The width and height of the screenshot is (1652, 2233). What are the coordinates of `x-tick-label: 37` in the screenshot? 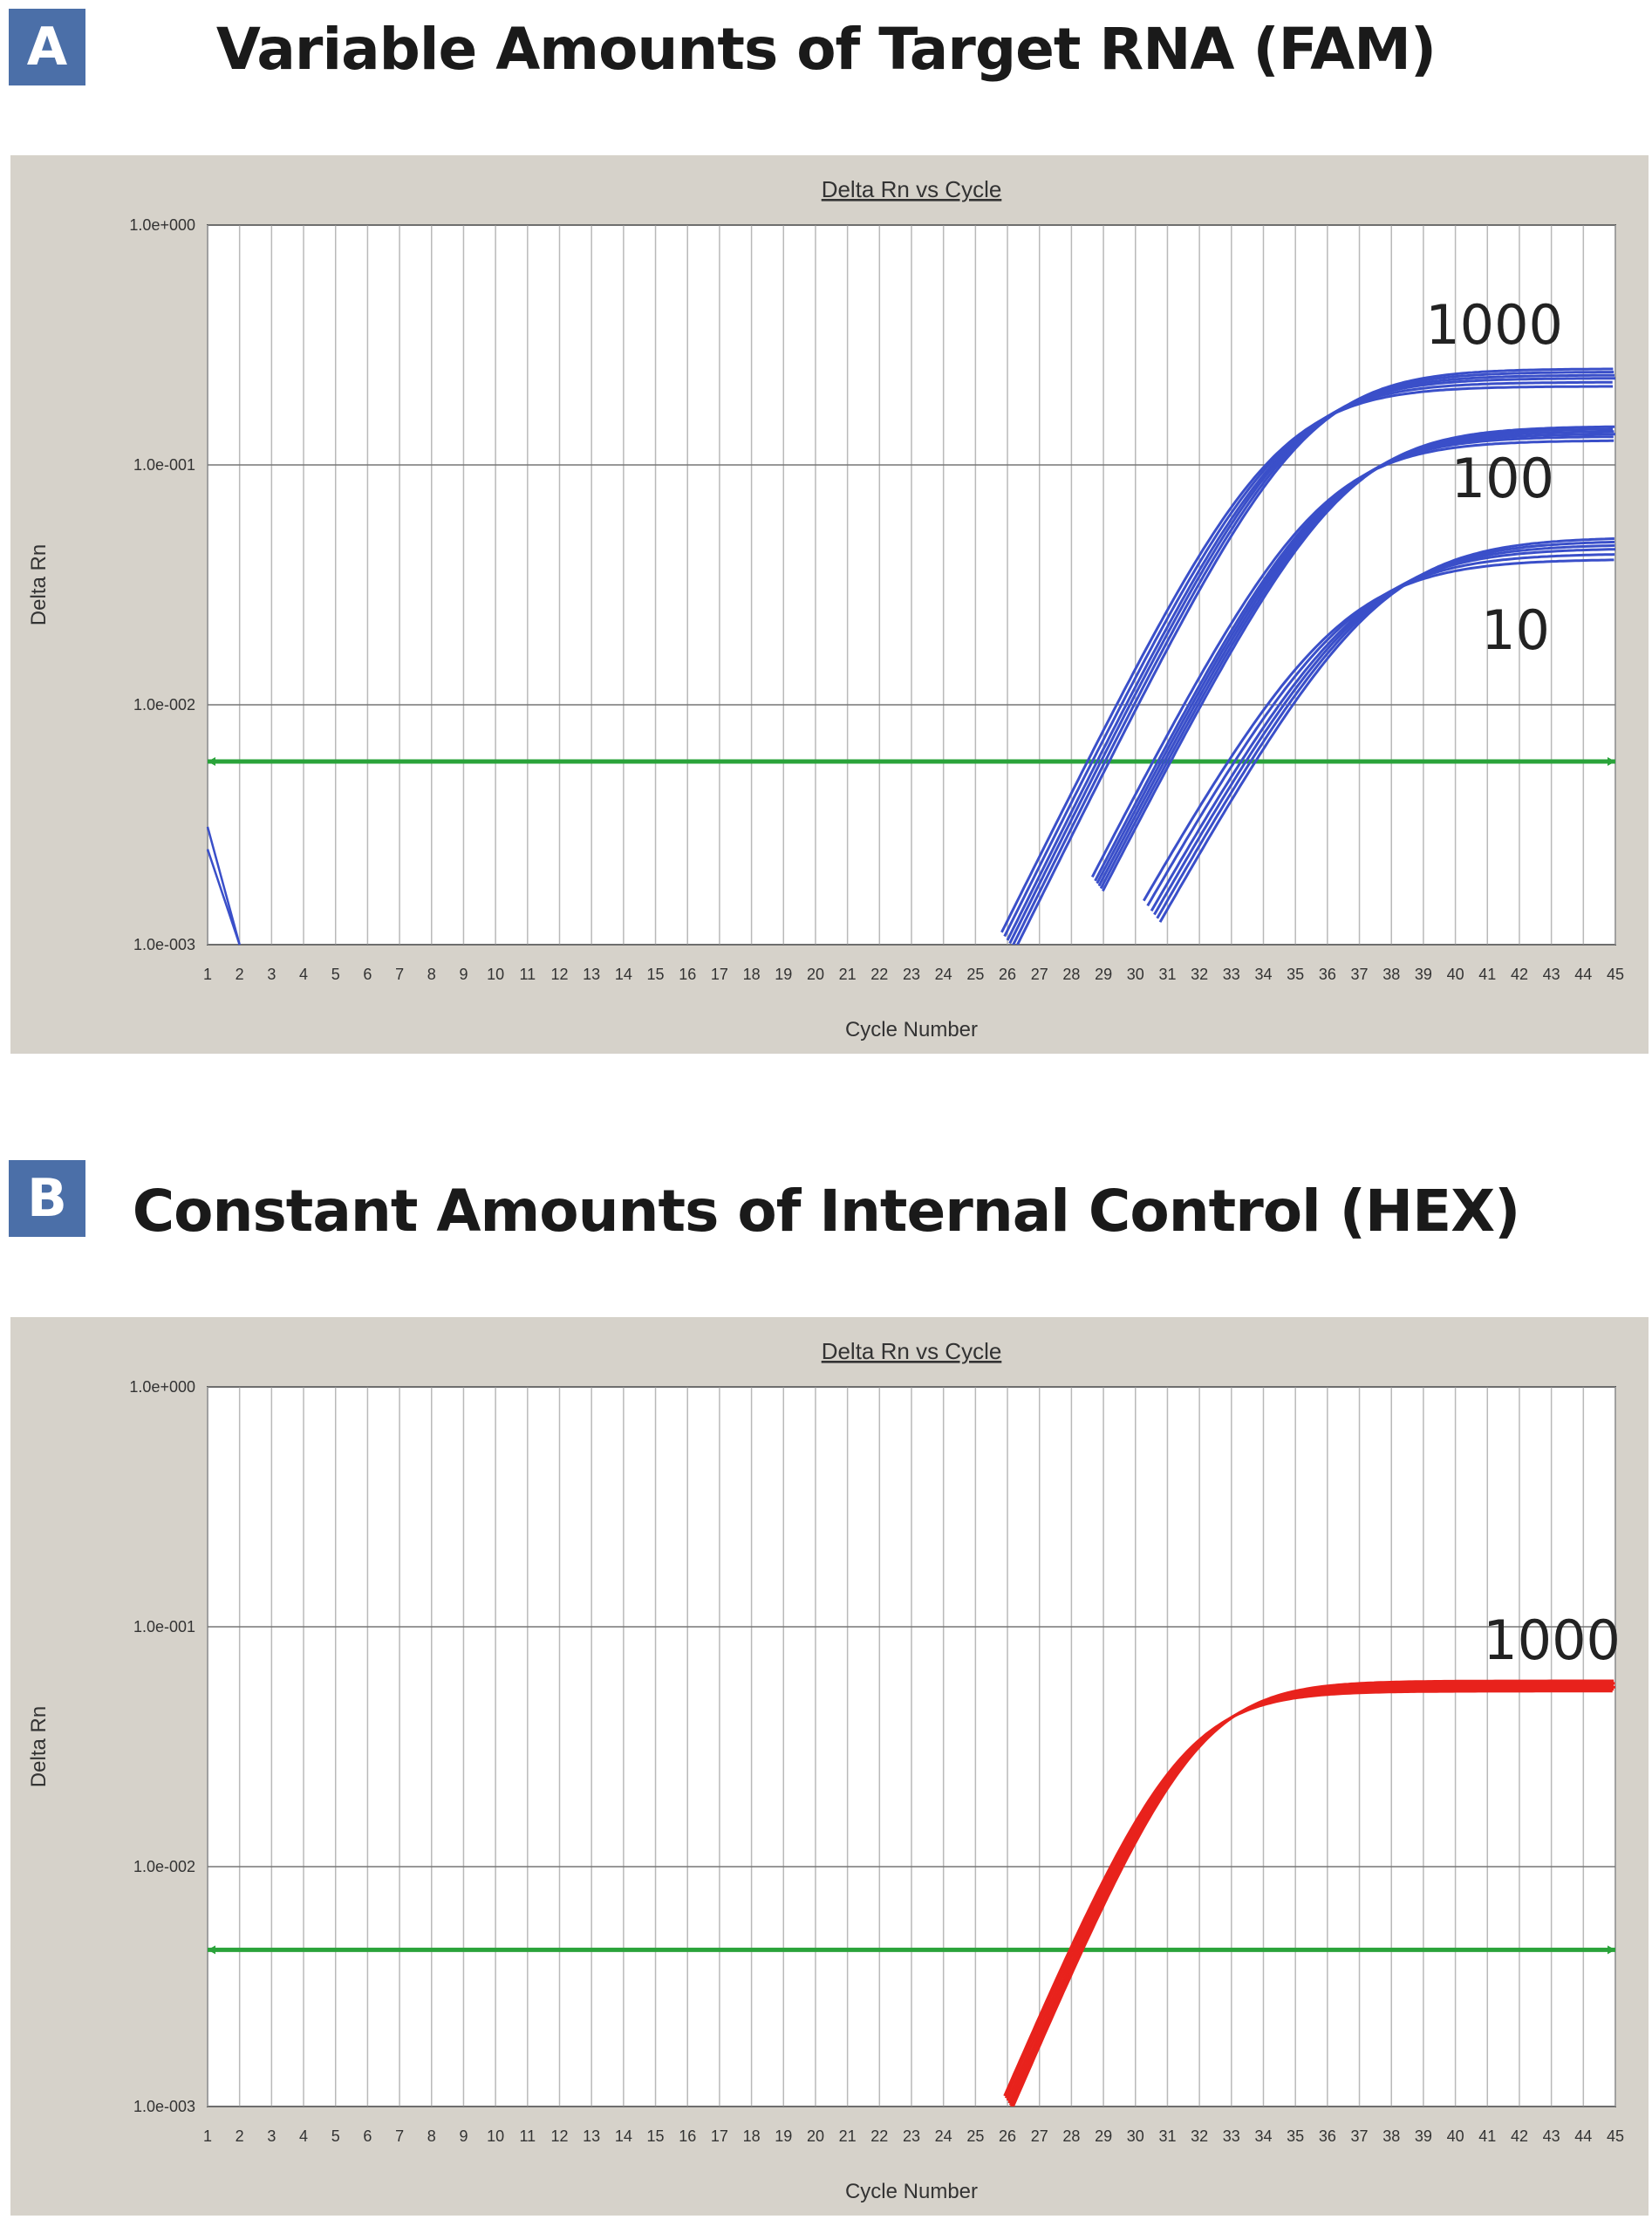 It's located at (1360, 2136).